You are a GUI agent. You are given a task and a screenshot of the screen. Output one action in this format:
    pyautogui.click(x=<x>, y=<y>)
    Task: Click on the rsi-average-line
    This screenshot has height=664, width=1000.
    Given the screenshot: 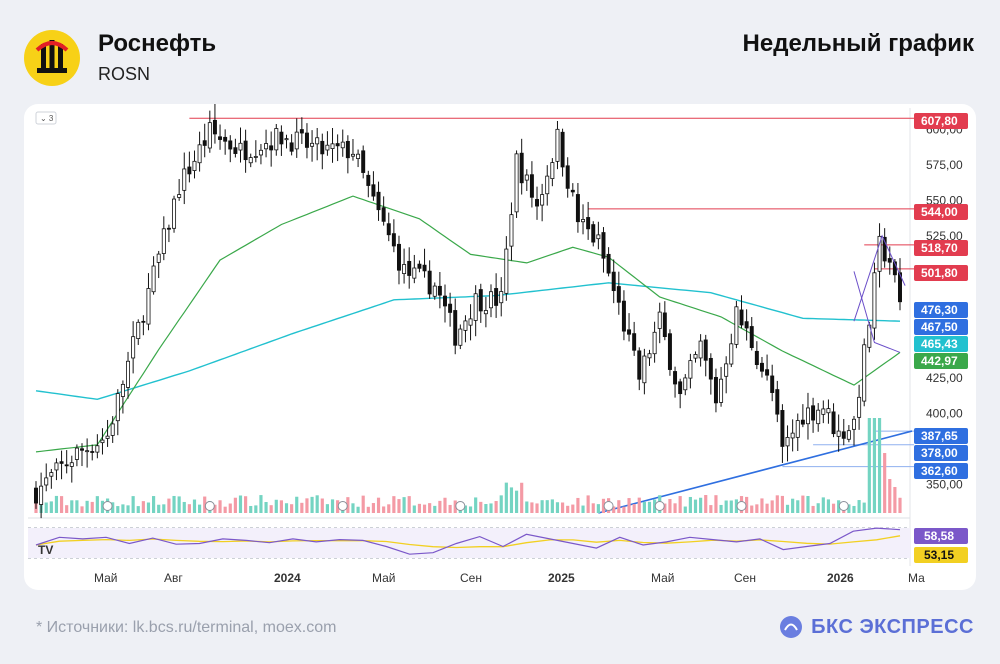 What is the action you would take?
    pyautogui.click(x=468, y=542)
    